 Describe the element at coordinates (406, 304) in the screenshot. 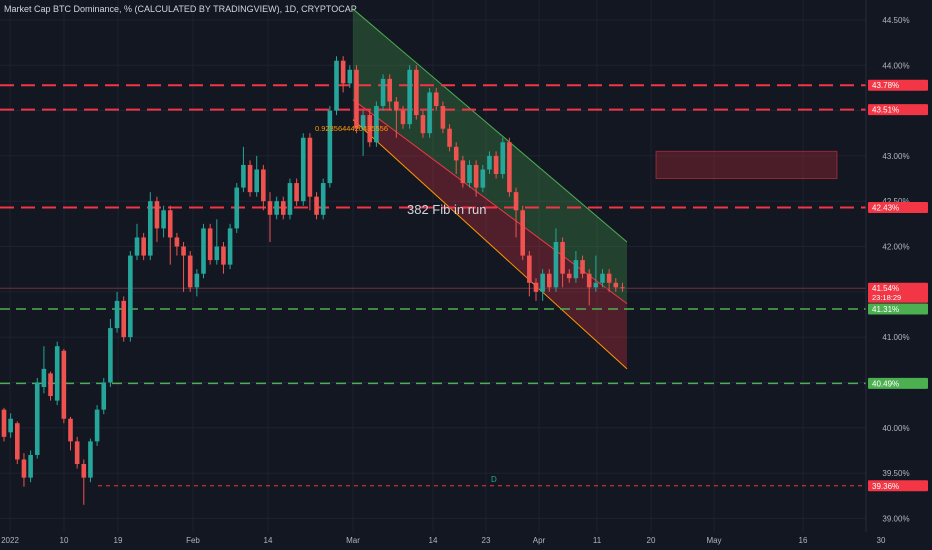

I see `annotations: 382 Fib in run 0.9235644420435556 D` at that location.